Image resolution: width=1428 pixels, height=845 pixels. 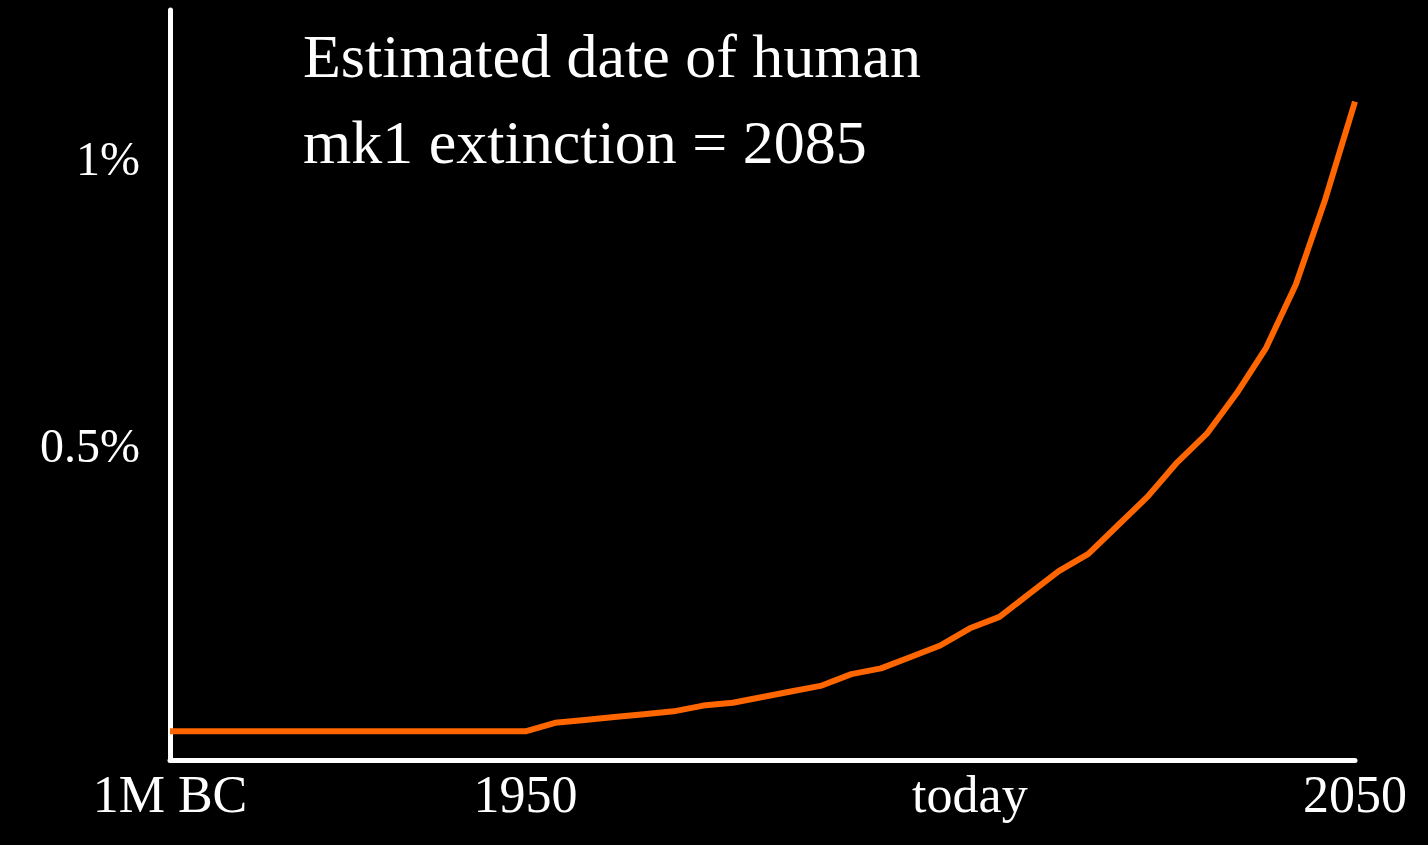 What do you see at coordinates (90, 445) in the screenshot?
I see `y-tick-label: 0.5%` at bounding box center [90, 445].